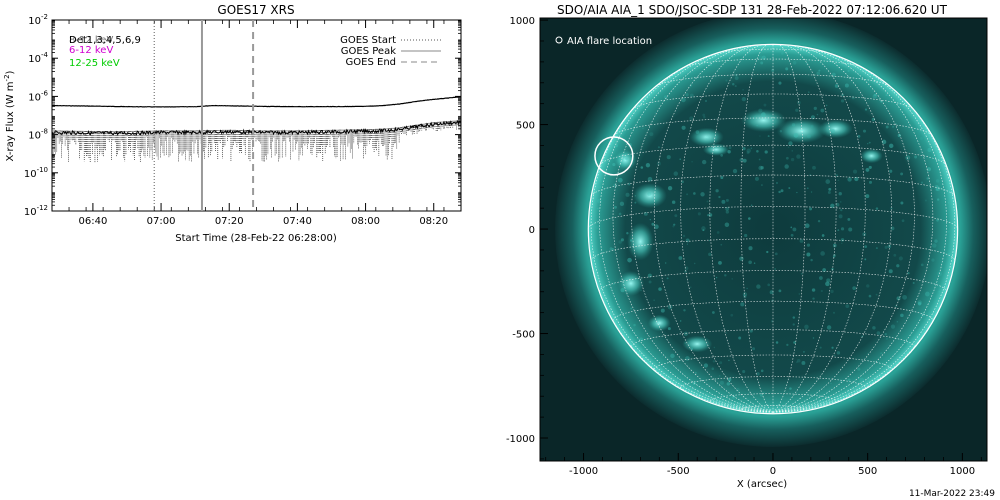  What do you see at coordinates (256, 102) in the screenshot?
I see `goes-series-high-flux` at bounding box center [256, 102].